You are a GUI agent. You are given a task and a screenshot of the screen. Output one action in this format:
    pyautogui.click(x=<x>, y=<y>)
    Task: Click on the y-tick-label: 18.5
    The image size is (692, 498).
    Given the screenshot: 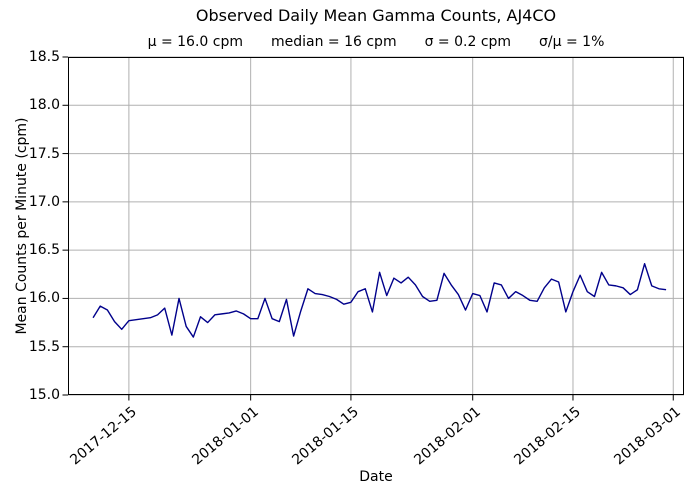 What is the action you would take?
    pyautogui.click(x=44, y=57)
    